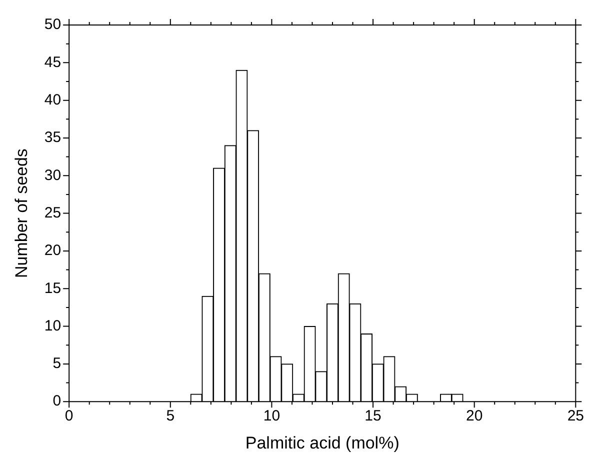 The width and height of the screenshot is (598, 464). I want to click on y-tick-label: 25, so click(53, 213).